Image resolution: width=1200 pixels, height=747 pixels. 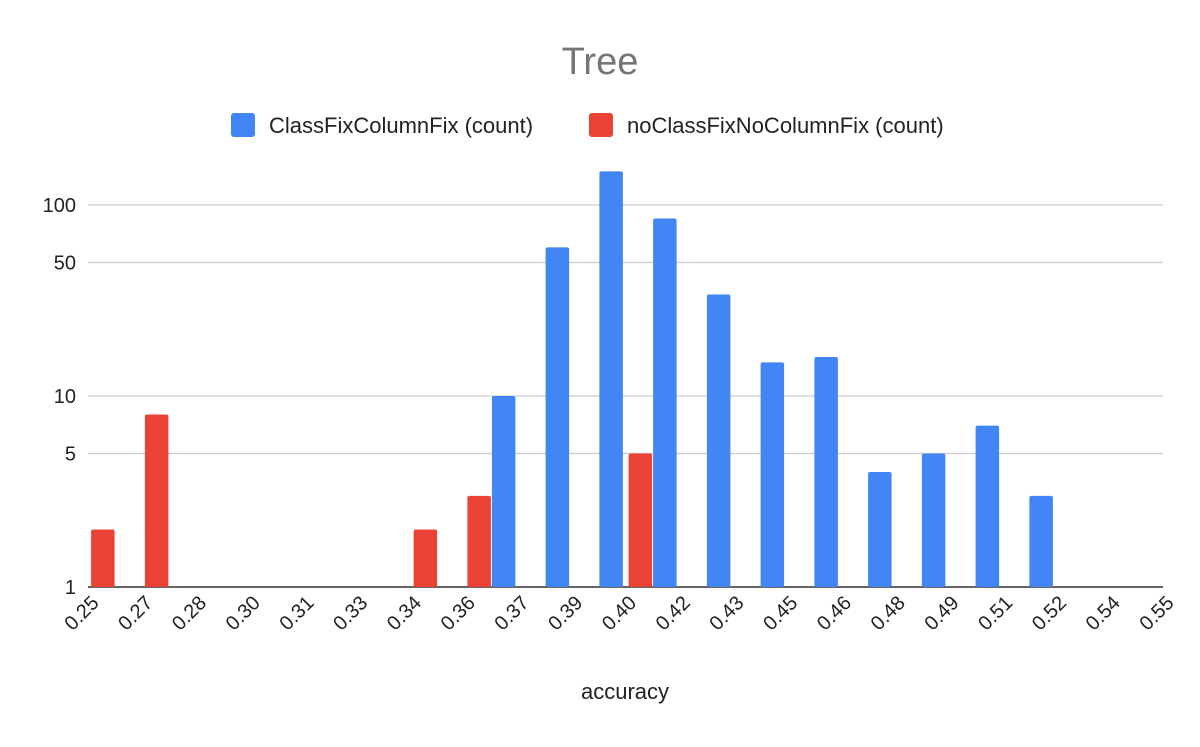 What do you see at coordinates (243, 125) in the screenshot?
I see `legend-swatch-classfix` at bounding box center [243, 125].